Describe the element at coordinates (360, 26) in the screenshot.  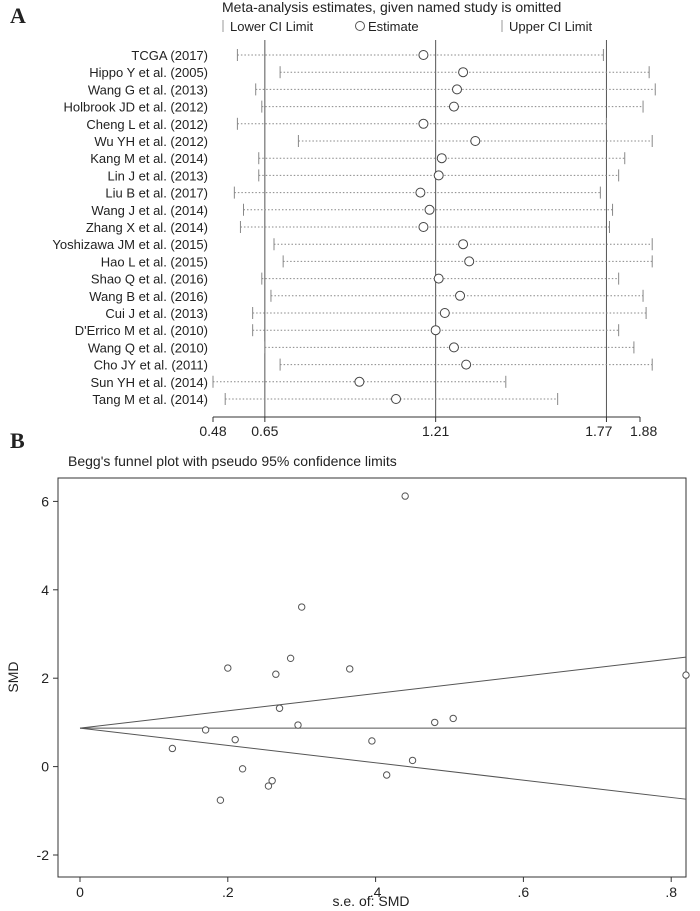
I see `legend-estimate-marker` at that location.